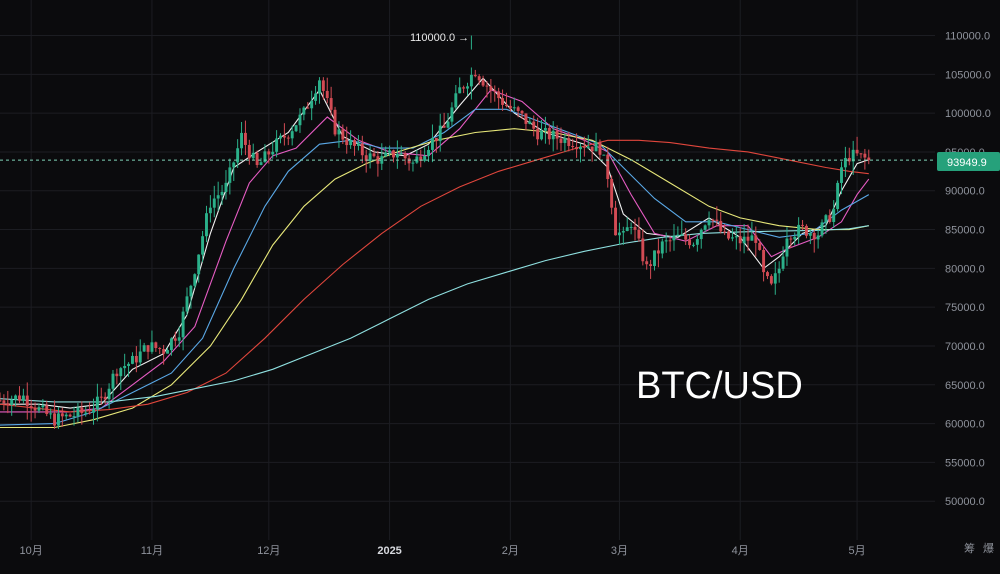 The height and width of the screenshot is (574, 1000). What do you see at coordinates (968, 75) in the screenshot?
I see `y-tick-label: 105000.0` at bounding box center [968, 75].